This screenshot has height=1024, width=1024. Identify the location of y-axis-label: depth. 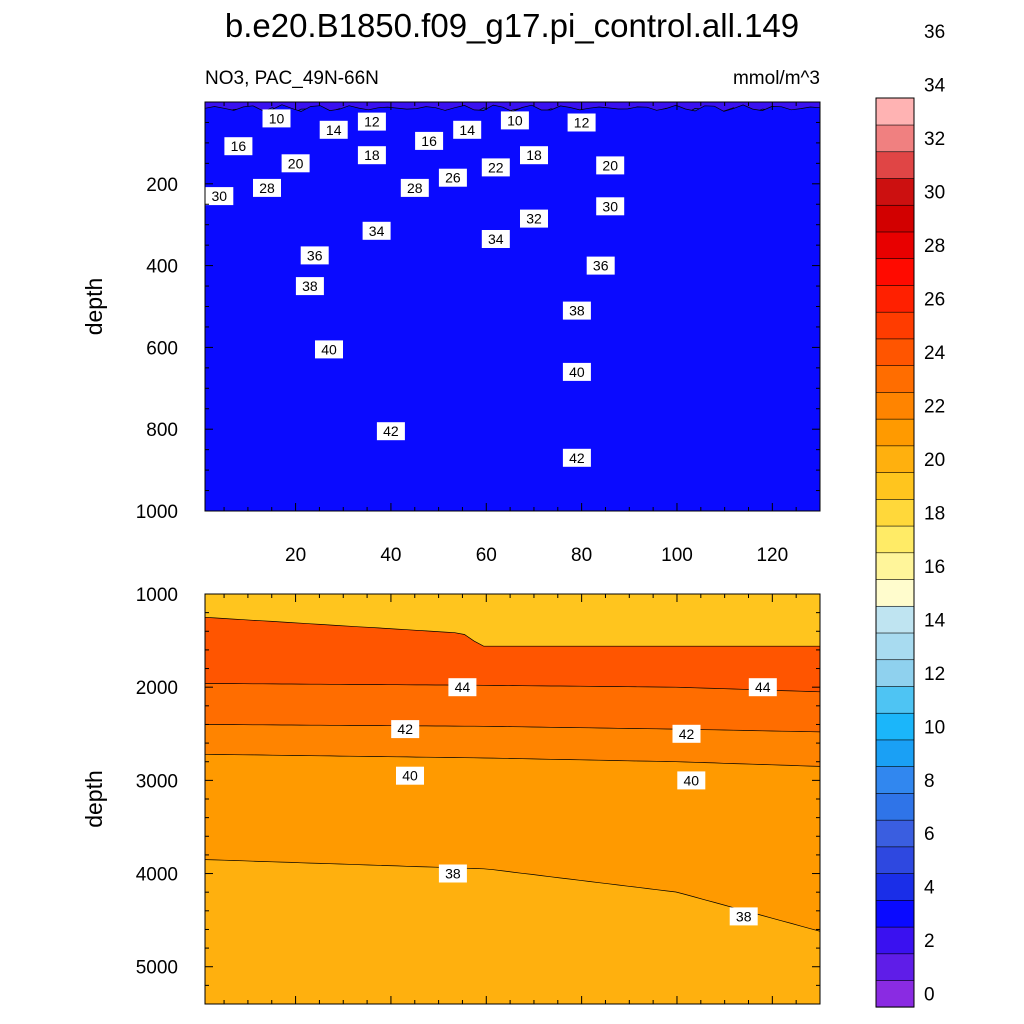
(94, 307).